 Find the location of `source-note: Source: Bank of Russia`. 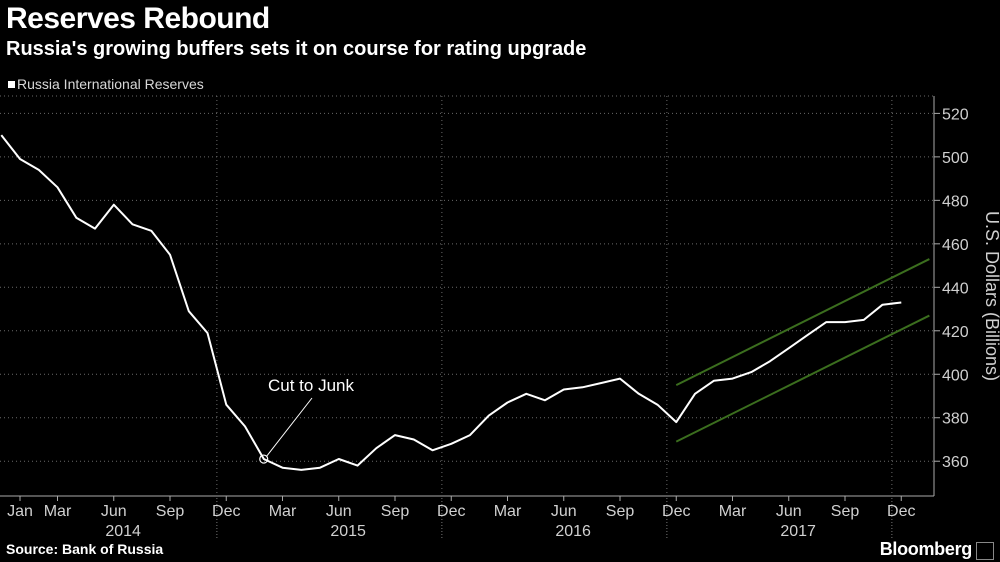

source-note: Source: Bank of Russia is located at coordinates (85, 549).